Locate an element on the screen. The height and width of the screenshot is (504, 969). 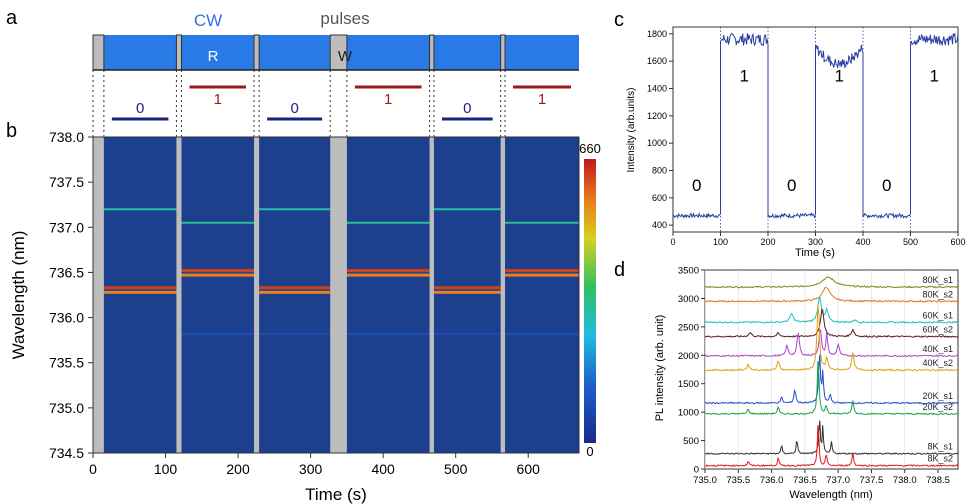
read-label: R is located at coordinates (213, 56).